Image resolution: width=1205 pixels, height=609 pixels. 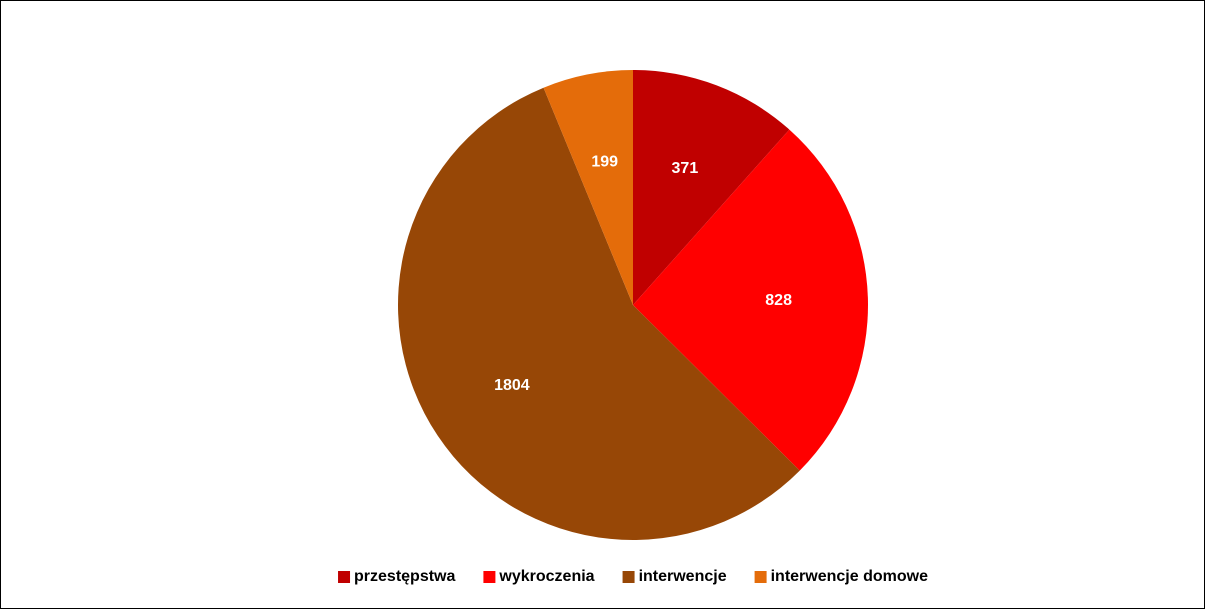 What do you see at coordinates (778, 300) in the screenshot?
I see `data-label: 828` at bounding box center [778, 300].